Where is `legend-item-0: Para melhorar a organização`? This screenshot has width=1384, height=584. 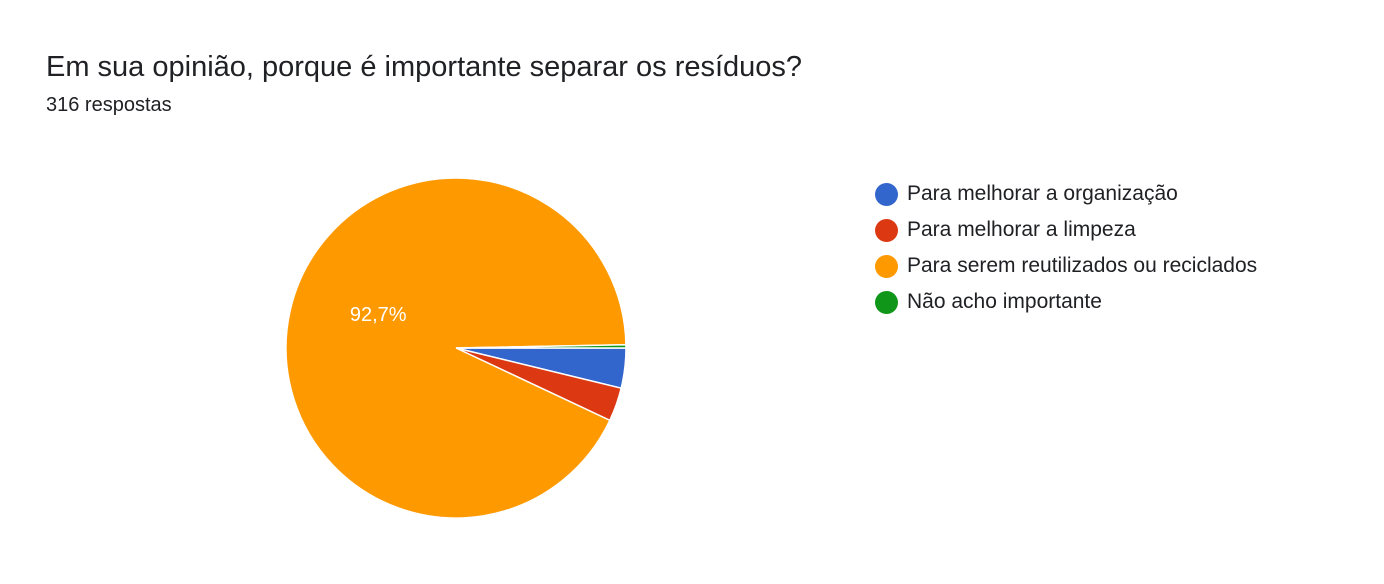
legend-item-0: Para melhorar a organização is located at coordinates (1066, 194).